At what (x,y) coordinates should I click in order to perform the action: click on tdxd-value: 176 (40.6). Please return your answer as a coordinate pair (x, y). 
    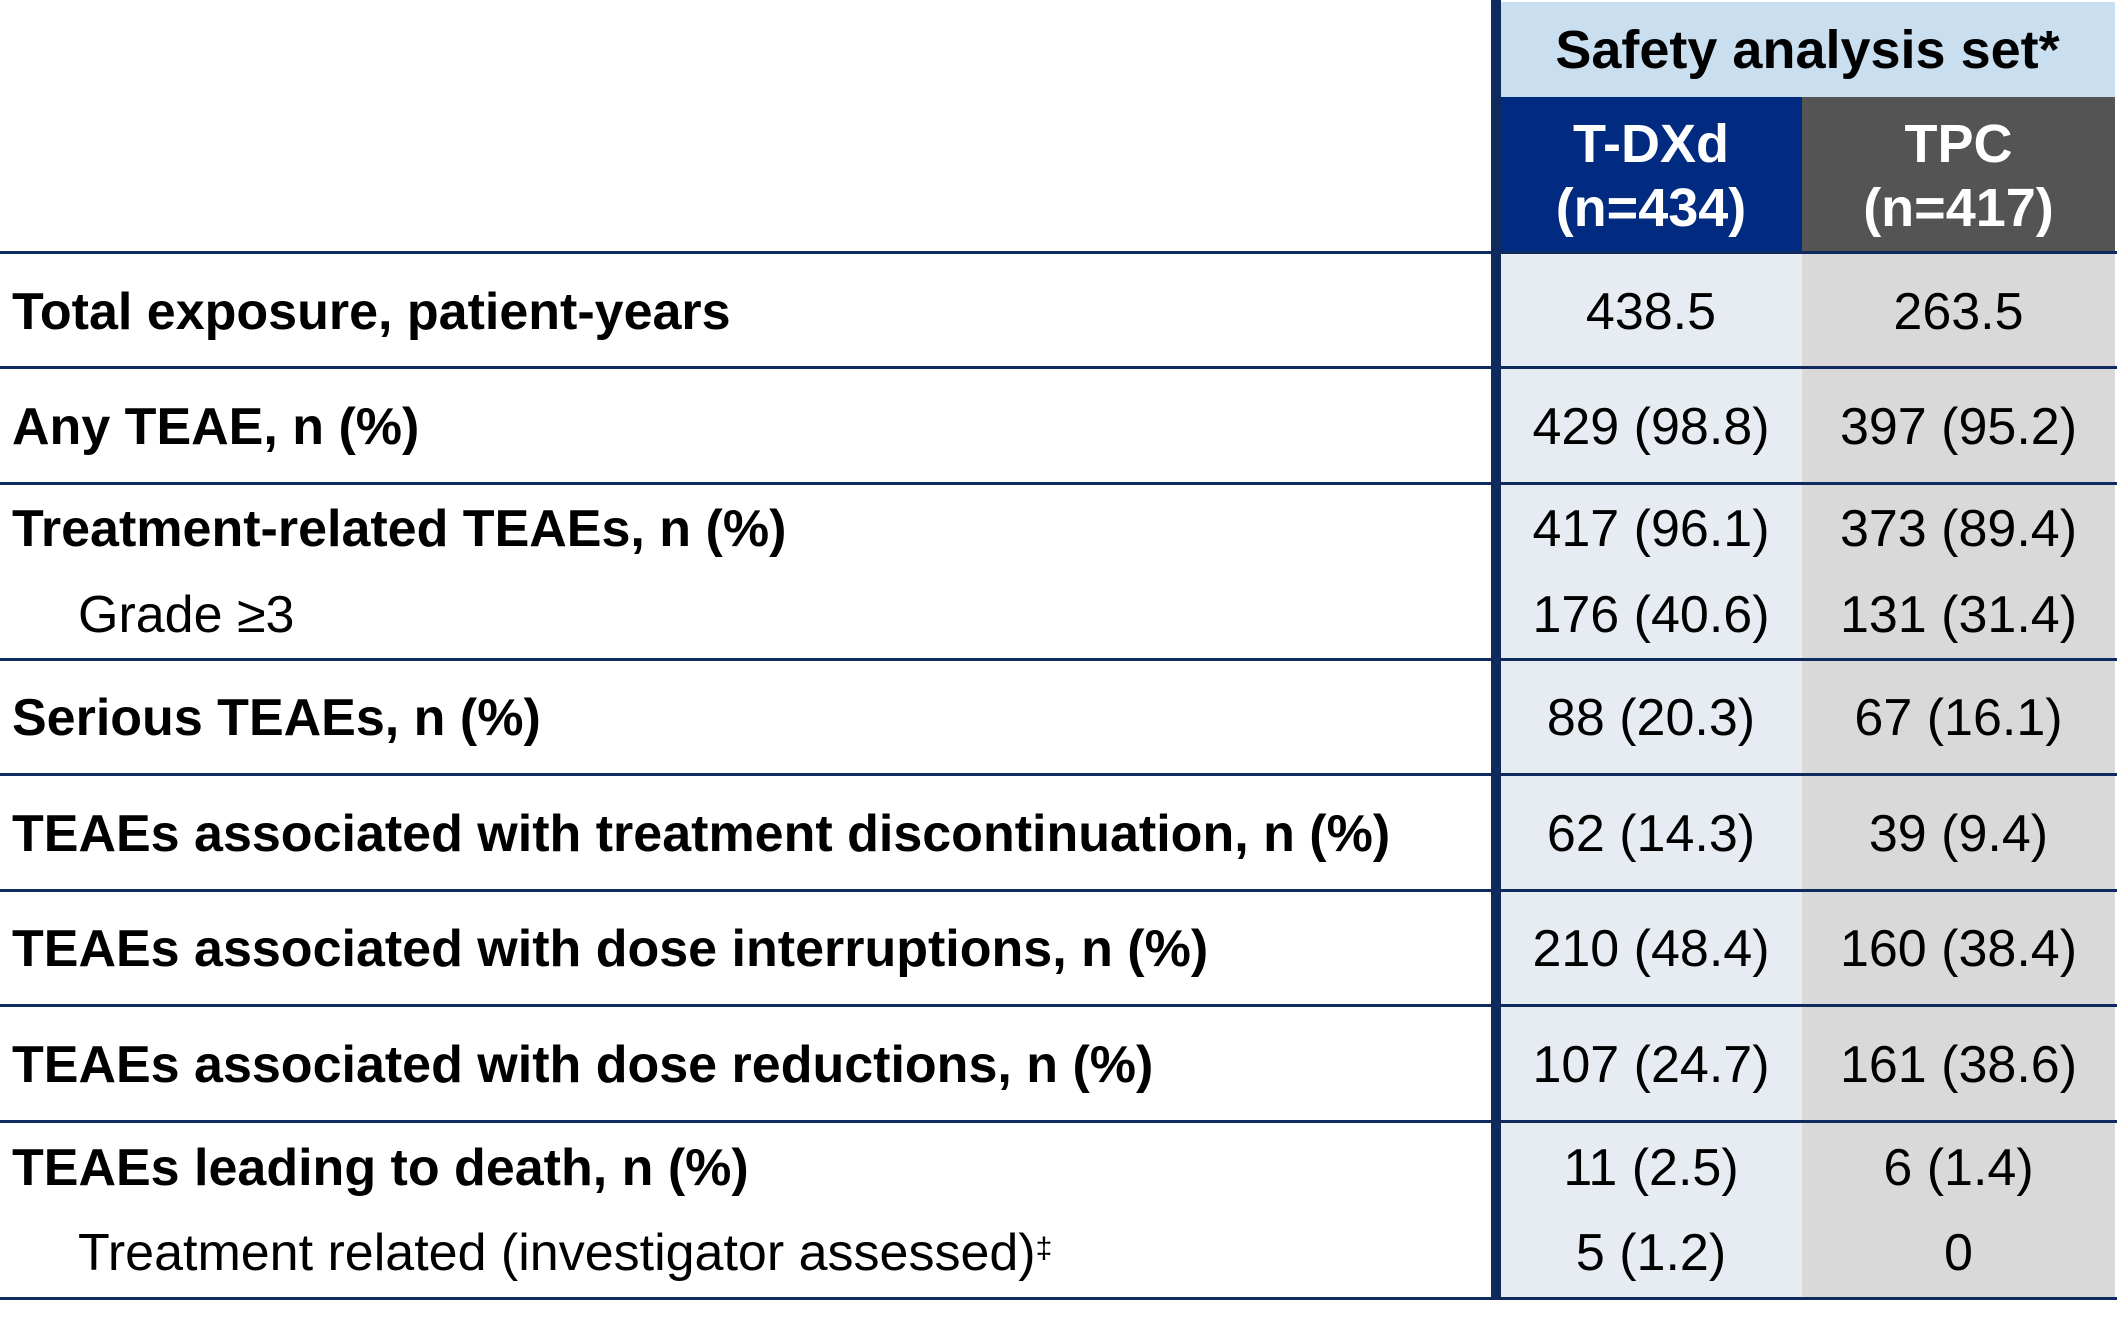
    Looking at the image, I should click on (1651, 615).